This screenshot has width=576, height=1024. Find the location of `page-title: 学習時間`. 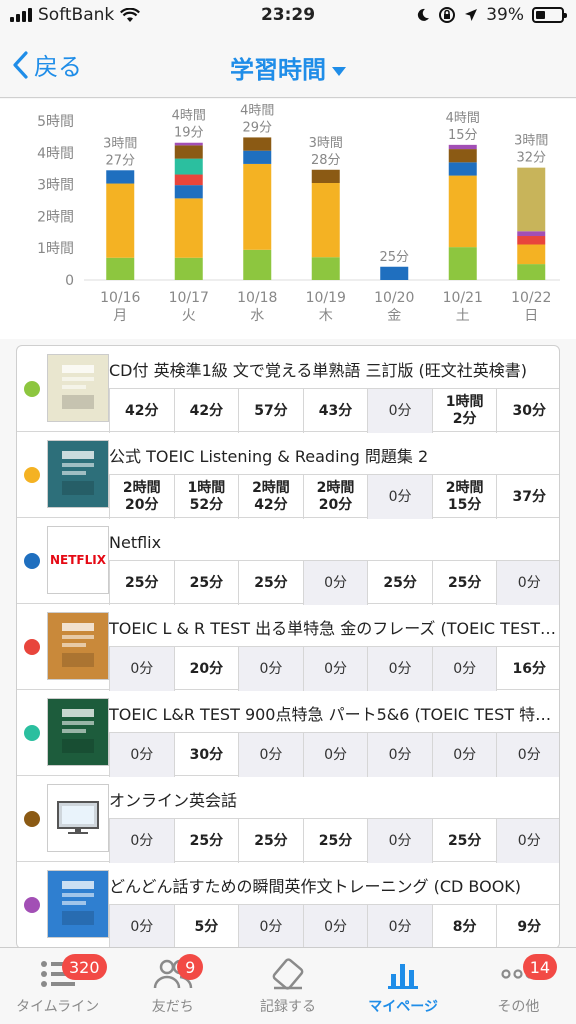

page-title: 学習時間 is located at coordinates (278, 70).